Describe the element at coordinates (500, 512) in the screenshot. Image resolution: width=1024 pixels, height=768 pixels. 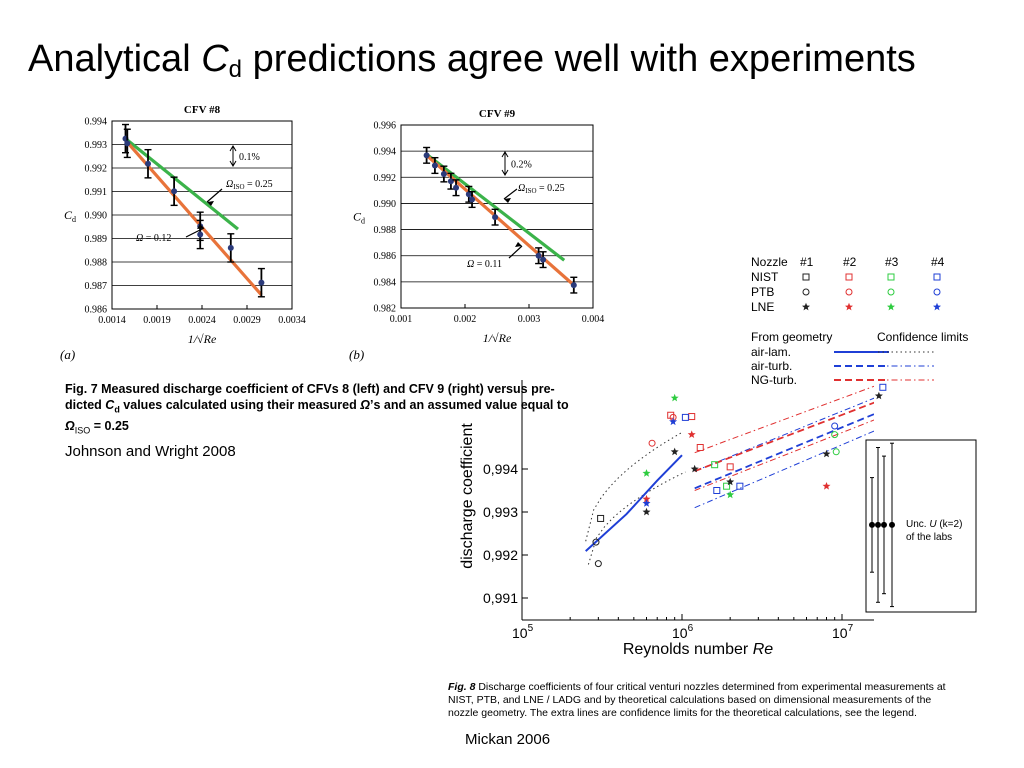
I see `y-tick-label: 0,993` at that location.